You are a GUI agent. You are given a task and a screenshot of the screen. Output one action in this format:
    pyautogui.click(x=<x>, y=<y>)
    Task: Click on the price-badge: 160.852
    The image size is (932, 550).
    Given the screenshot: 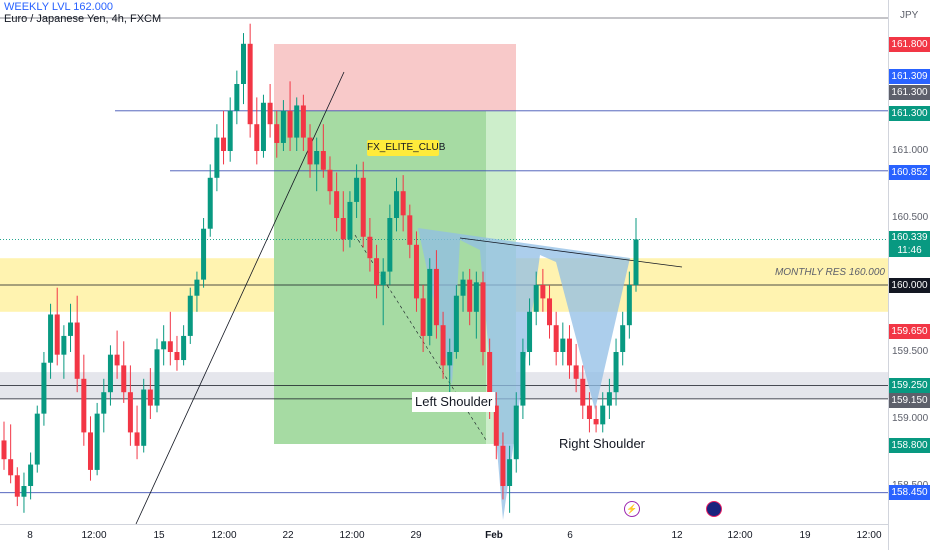 What is the action you would take?
    pyautogui.click(x=909, y=172)
    